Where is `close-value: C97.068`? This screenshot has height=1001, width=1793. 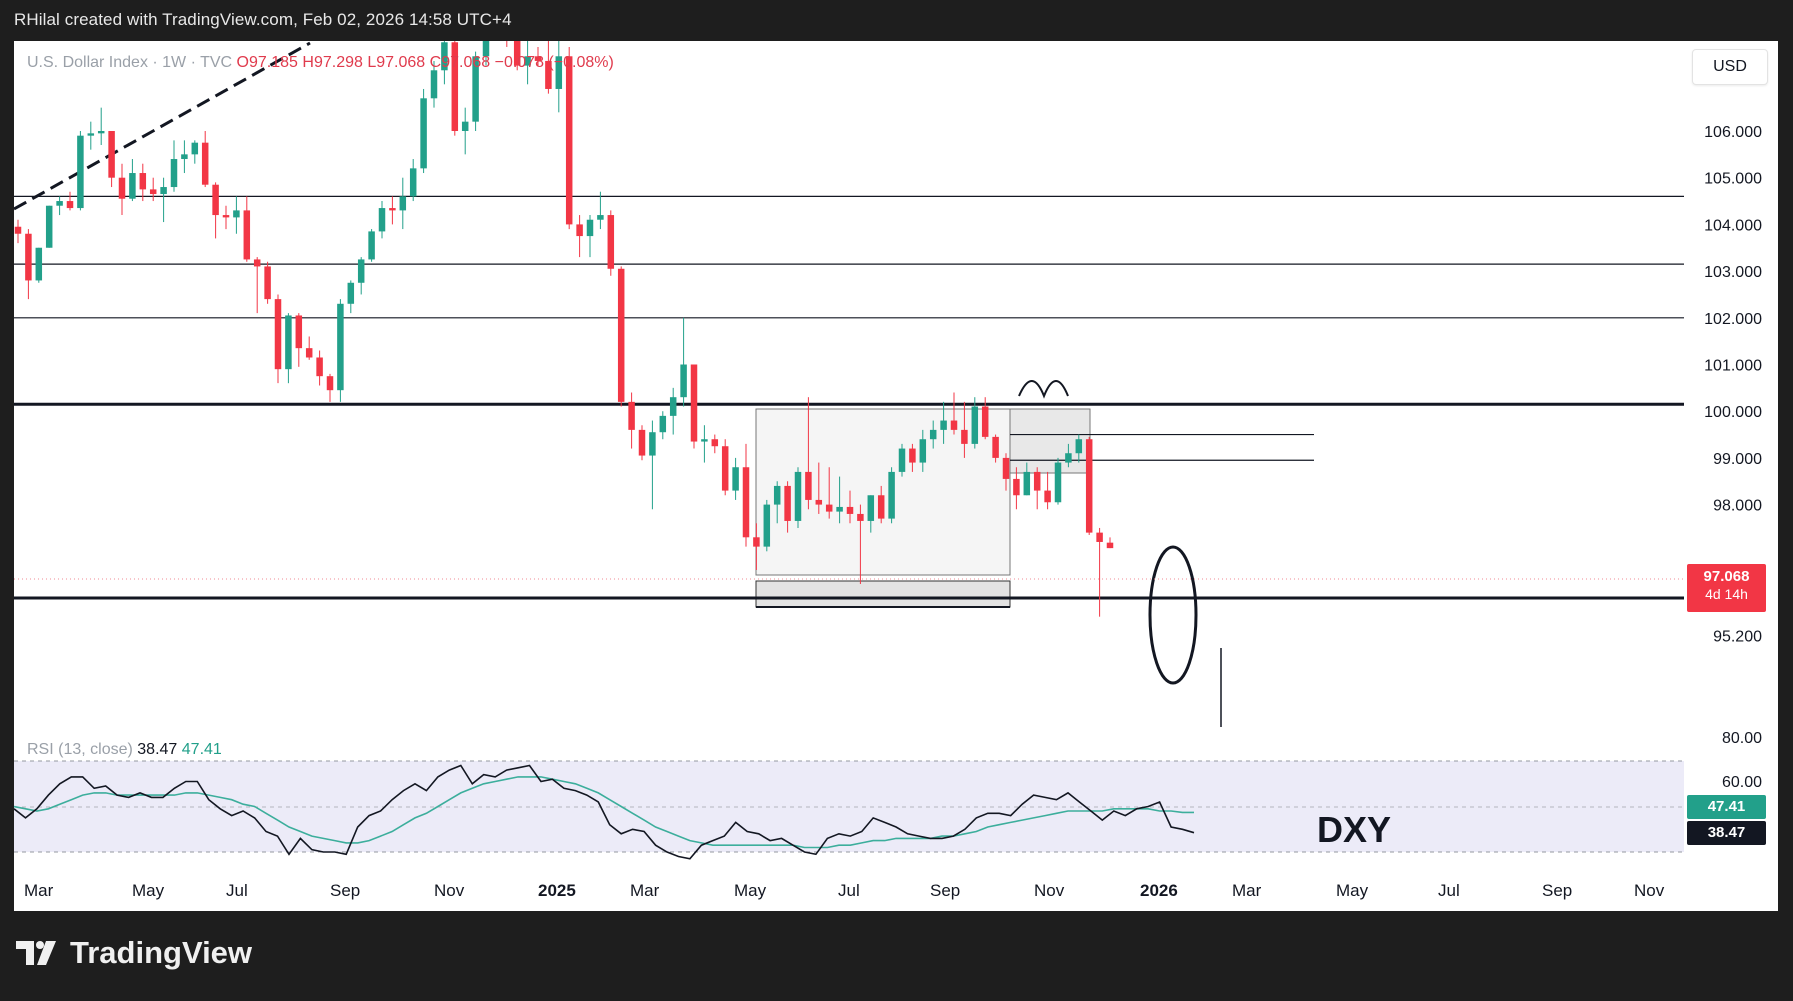 close-value: C97.068 is located at coordinates (460, 62).